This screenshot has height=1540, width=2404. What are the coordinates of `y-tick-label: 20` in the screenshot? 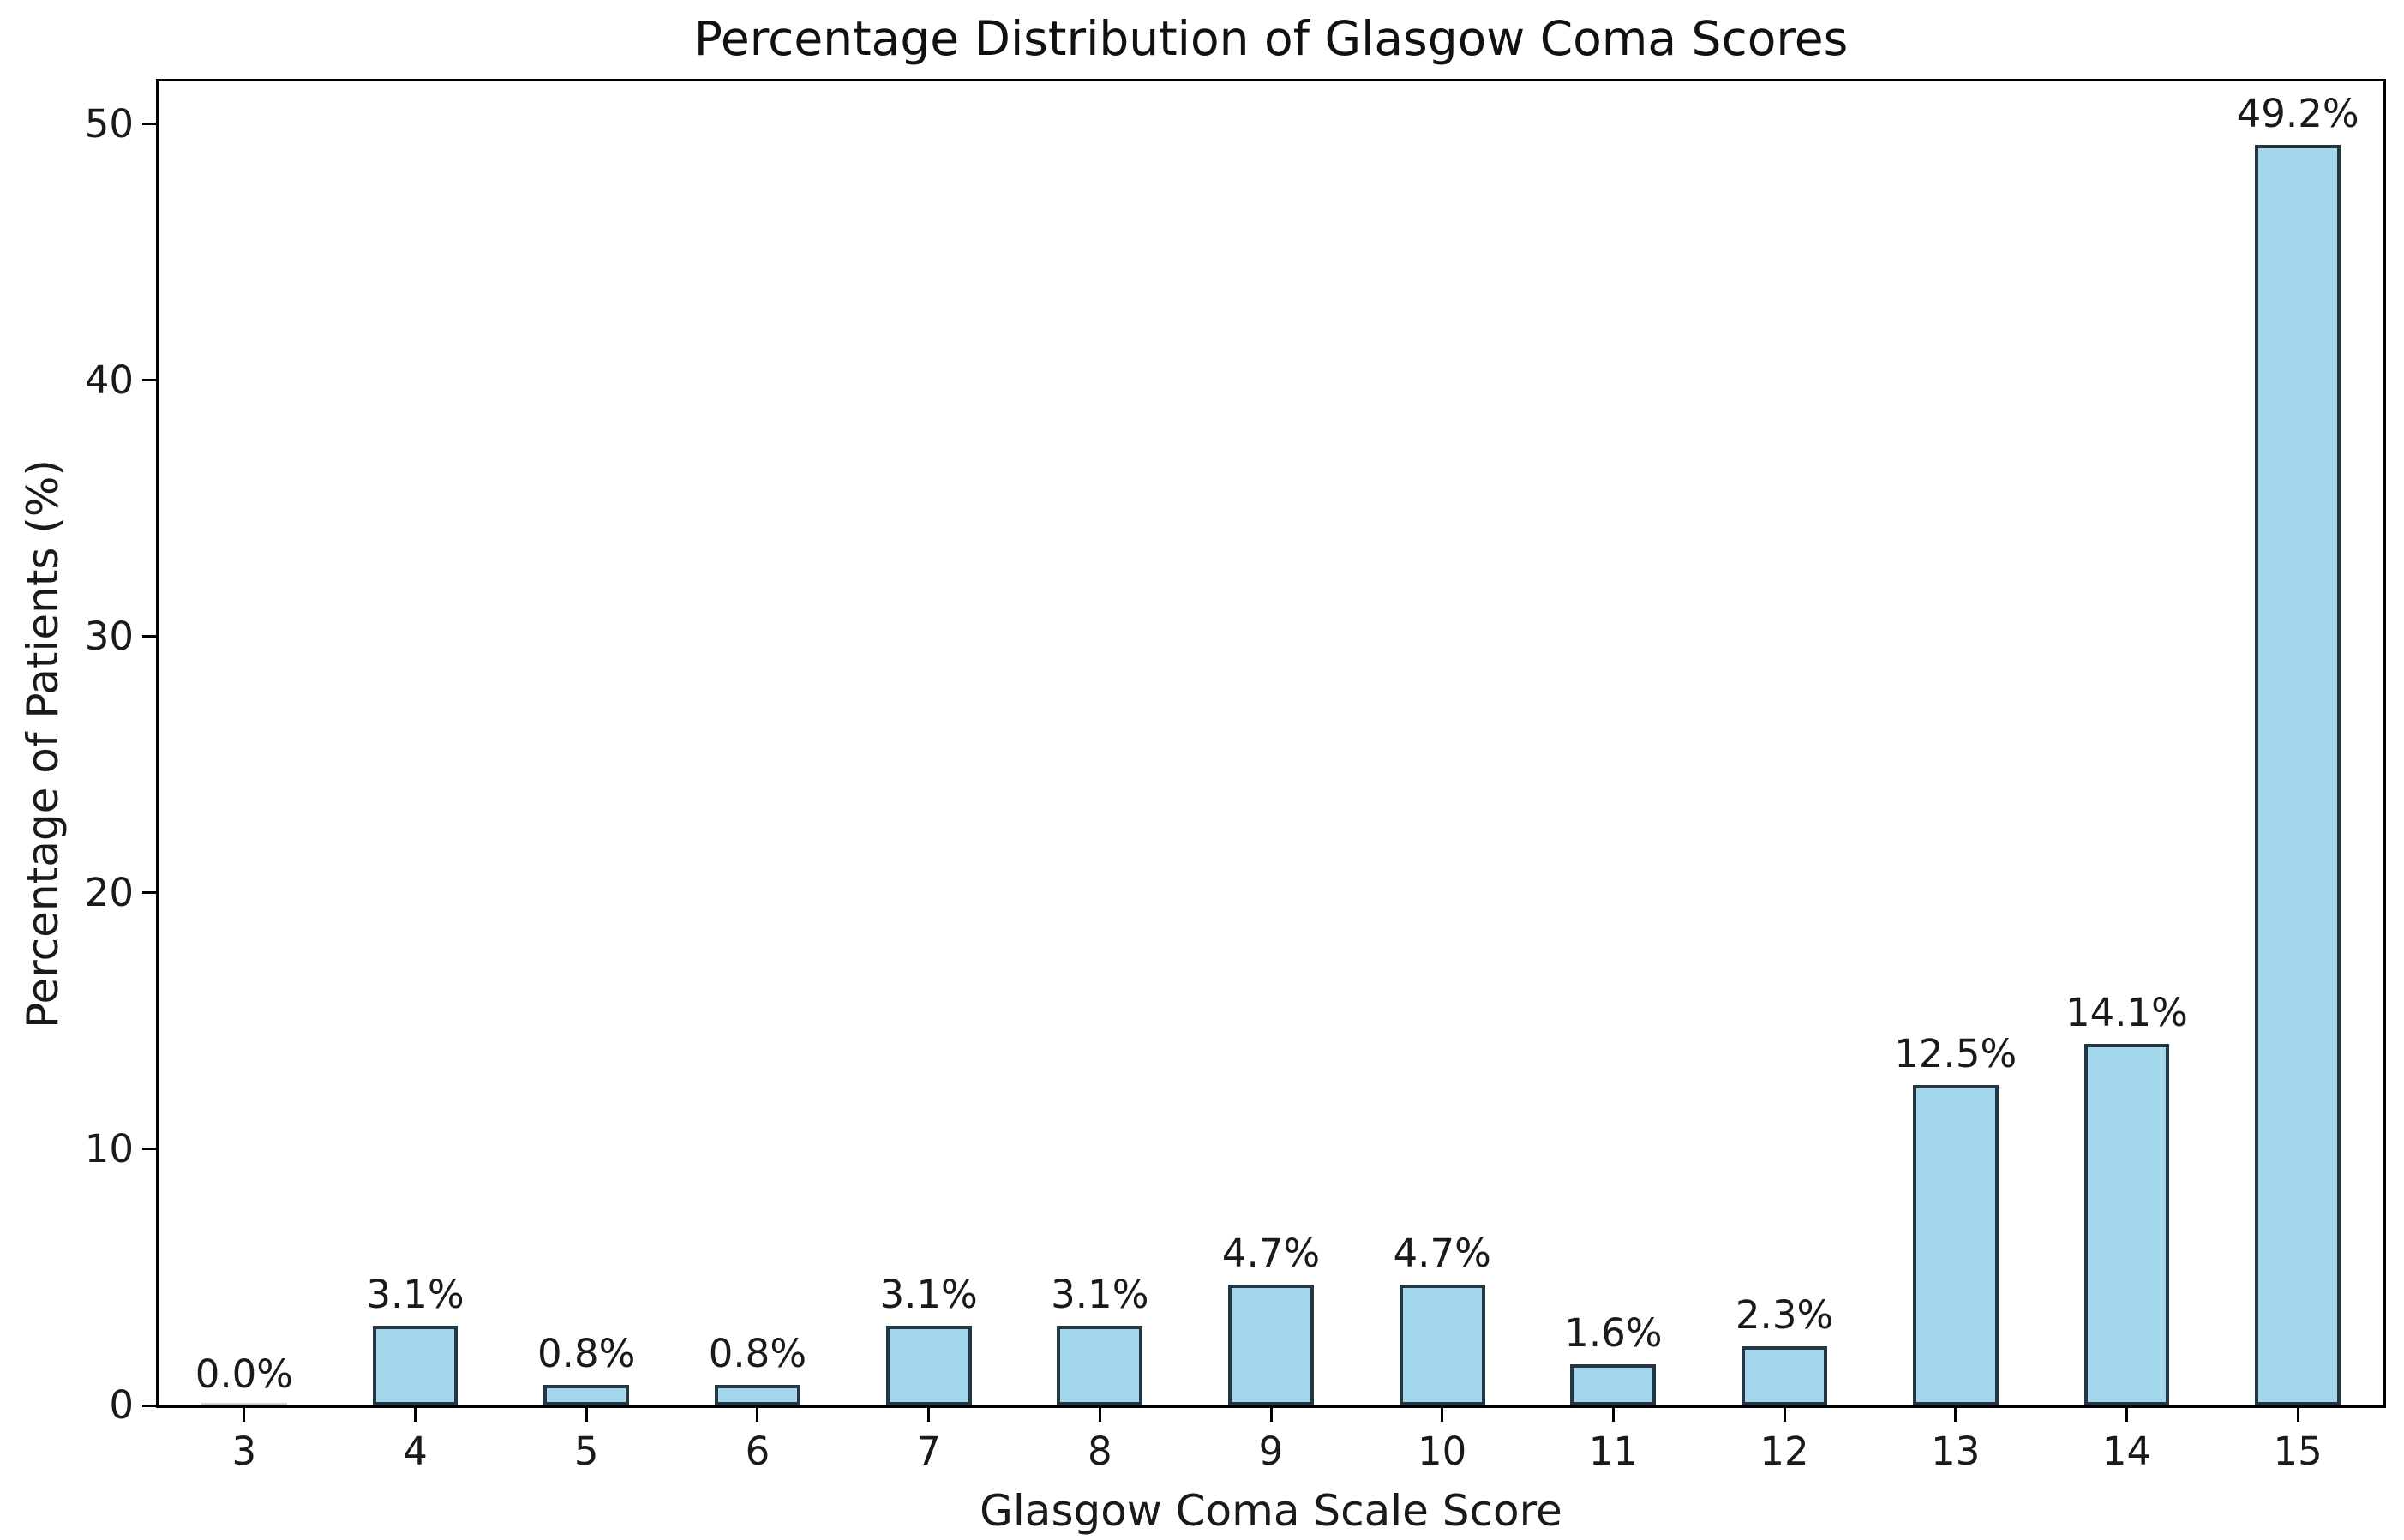 It's located at (109, 892).